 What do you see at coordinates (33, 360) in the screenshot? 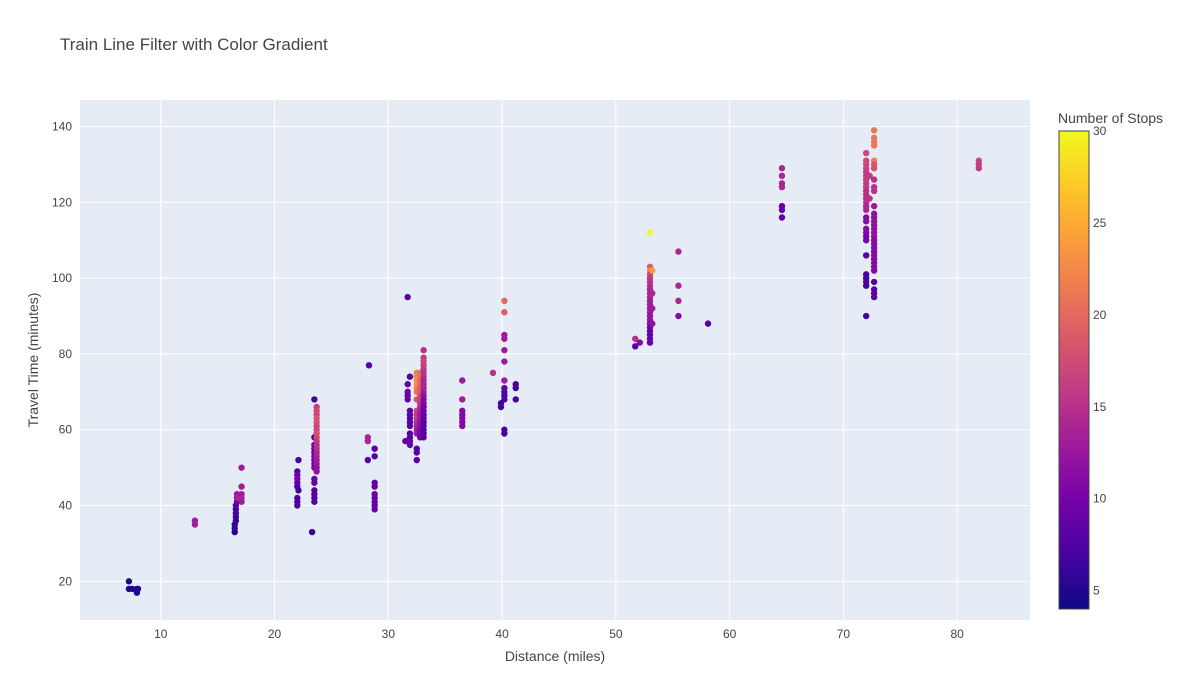
I see `y-axis-title: Travel Time (minutes)` at bounding box center [33, 360].